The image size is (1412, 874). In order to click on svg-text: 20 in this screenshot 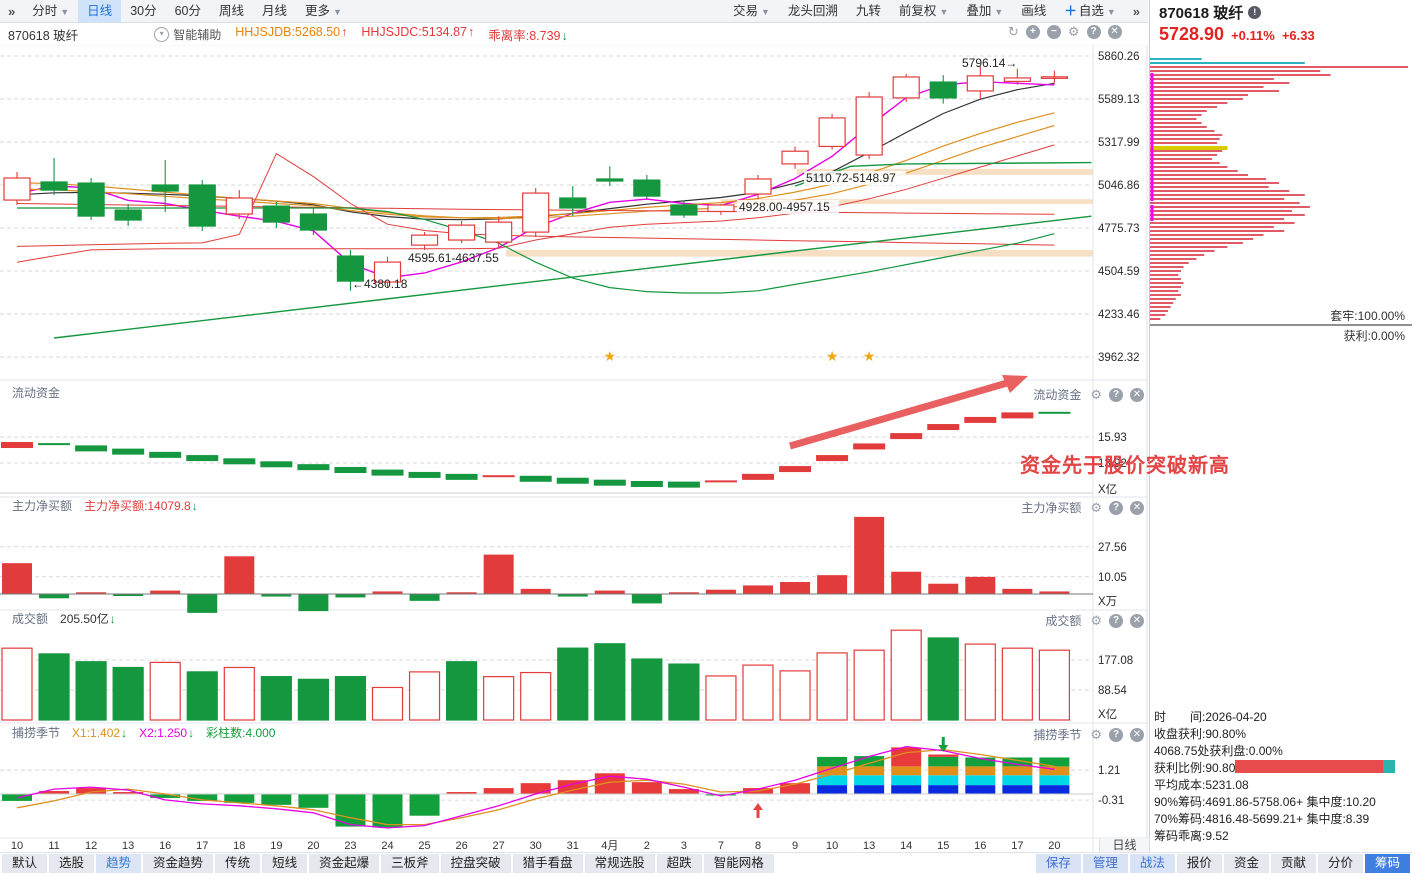, I will do `click(313, 846)`.